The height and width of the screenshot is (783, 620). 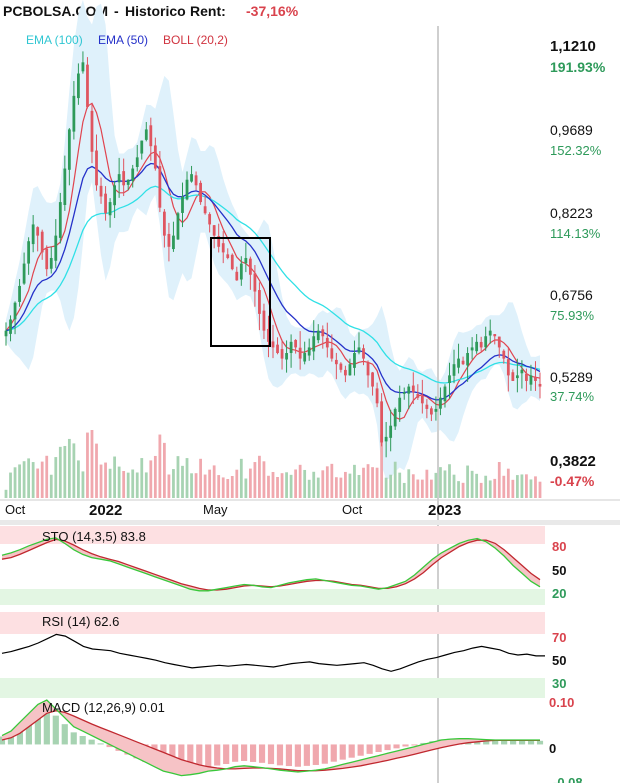 I want to click on legend-ema100: EMA (100), so click(x=54, y=40).